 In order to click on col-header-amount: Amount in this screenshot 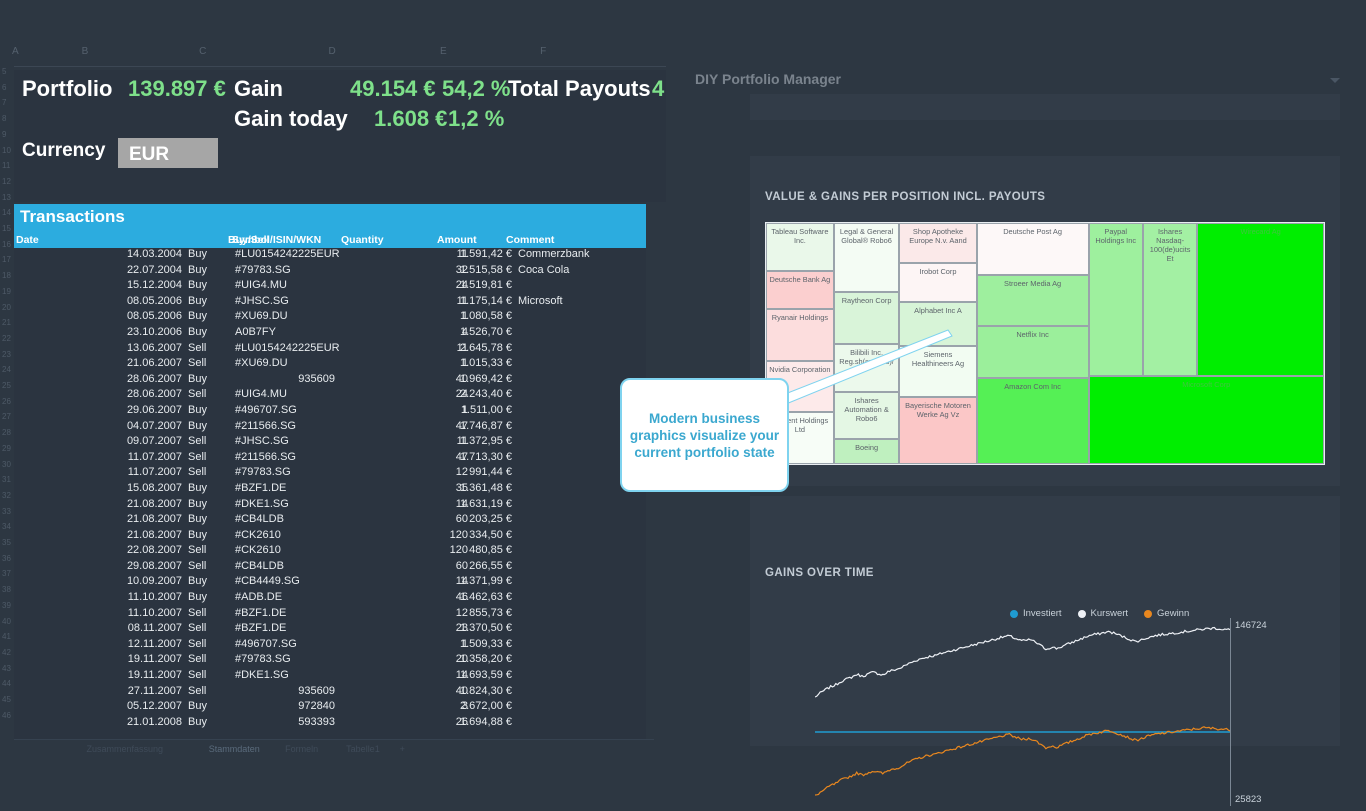, I will do `click(457, 240)`.